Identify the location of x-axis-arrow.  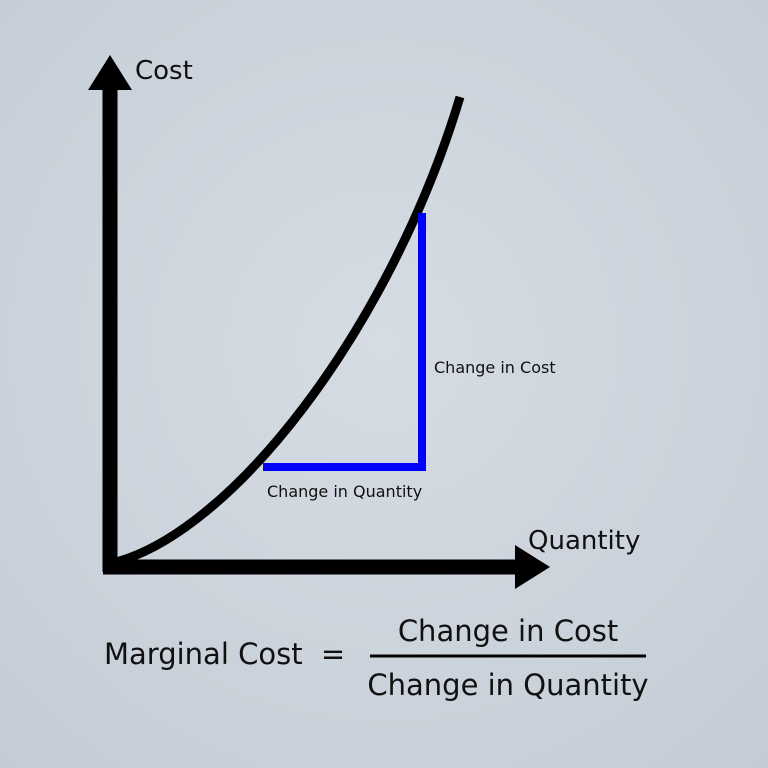
(532, 567).